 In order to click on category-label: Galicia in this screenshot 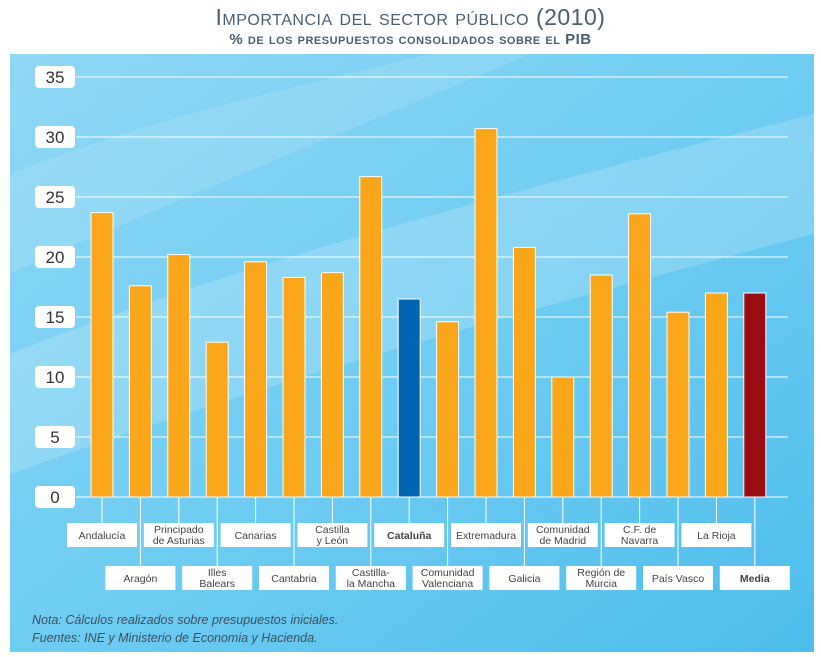, I will do `click(524, 579)`.